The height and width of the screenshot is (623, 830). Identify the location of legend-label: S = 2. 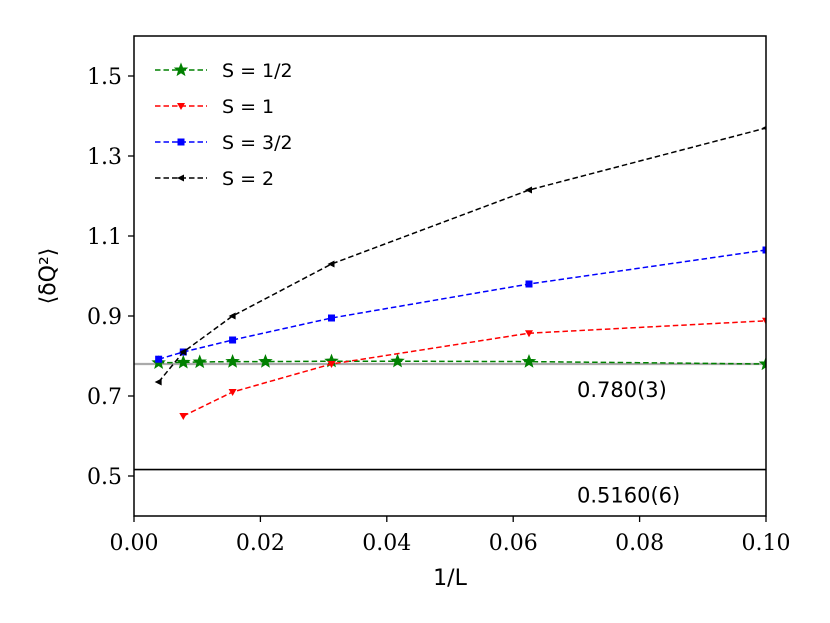
(248, 179).